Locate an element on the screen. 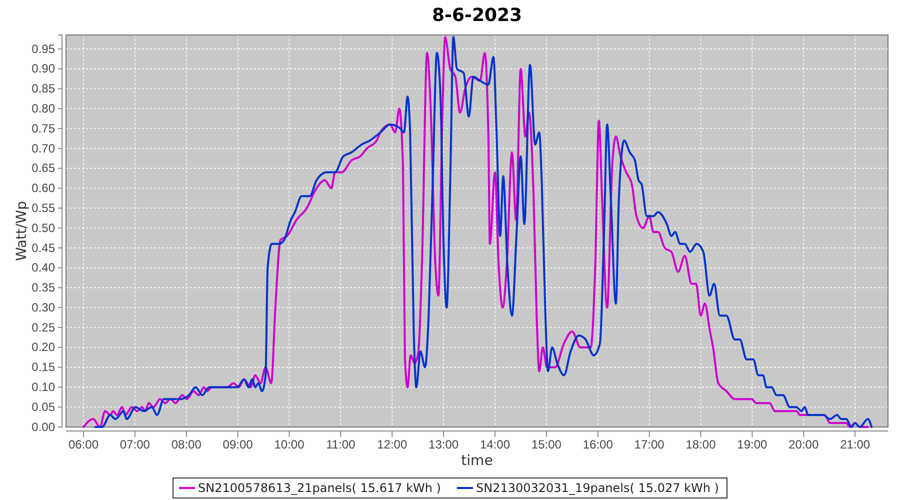 The height and width of the screenshot is (500, 900). y-tick-label: 0.70 is located at coordinates (44, 148).